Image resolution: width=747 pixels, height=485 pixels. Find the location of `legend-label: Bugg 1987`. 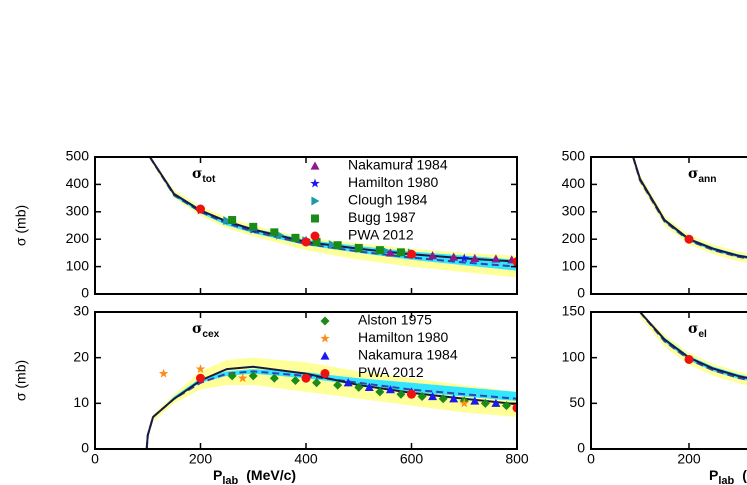

legend-label: Bugg 1987 is located at coordinates (382, 217).